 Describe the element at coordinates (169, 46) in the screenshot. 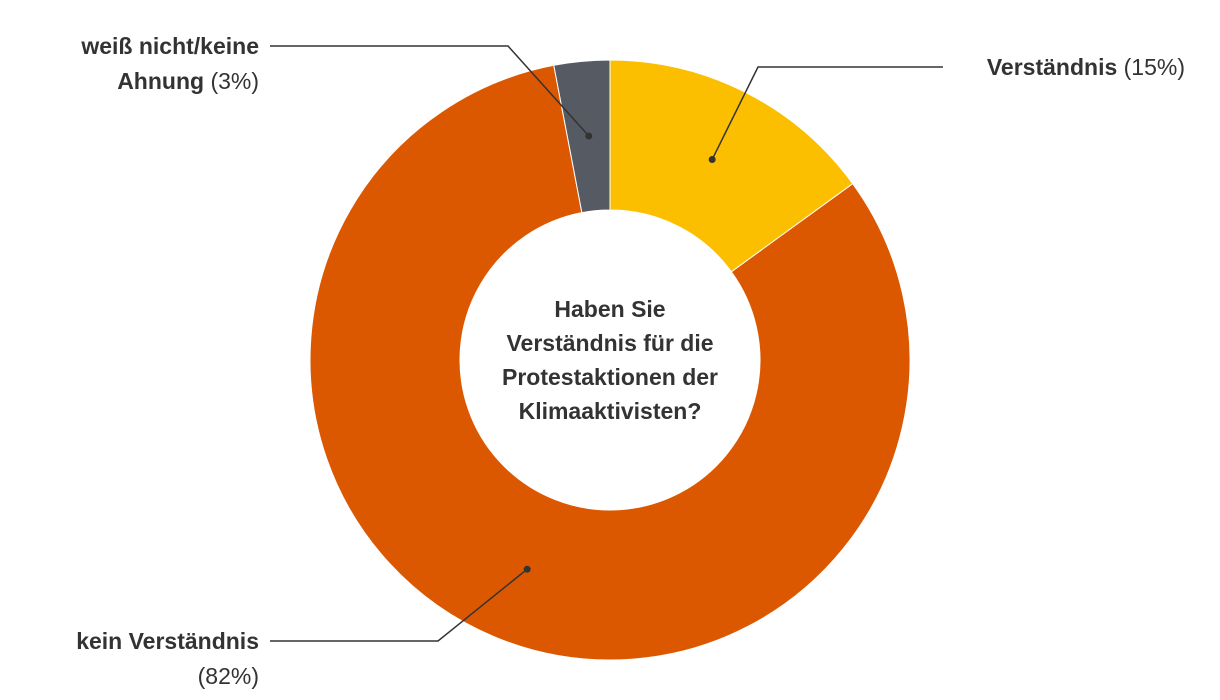

I see `data-label-weiss-nicht-keine-ahnung: weiß nicht/keine` at that location.